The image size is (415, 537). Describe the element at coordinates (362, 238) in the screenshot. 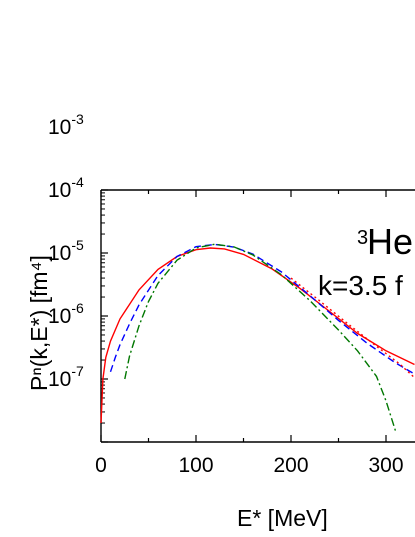

I see `nucleus-superscript: 3` at that location.